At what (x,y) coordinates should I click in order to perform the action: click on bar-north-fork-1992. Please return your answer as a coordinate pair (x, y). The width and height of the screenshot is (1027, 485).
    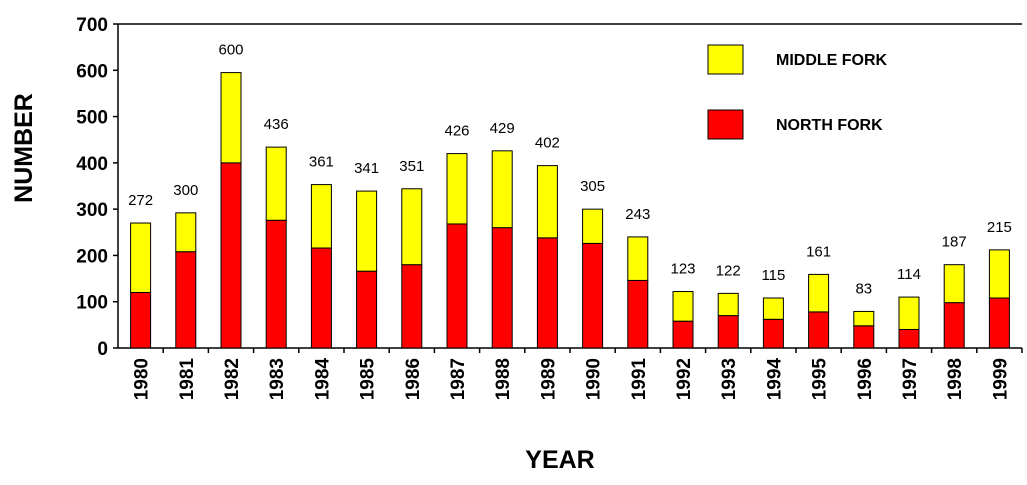
    Looking at the image, I should click on (683, 334).